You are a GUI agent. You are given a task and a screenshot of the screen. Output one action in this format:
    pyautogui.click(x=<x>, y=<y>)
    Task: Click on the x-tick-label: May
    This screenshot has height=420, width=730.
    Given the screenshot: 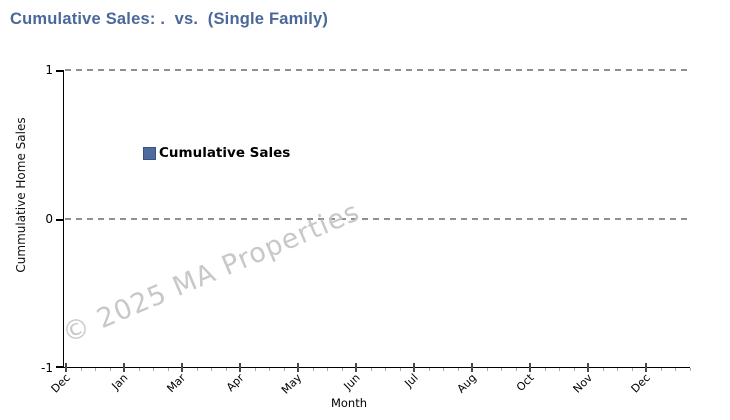 What is the action you would take?
    pyautogui.click(x=292, y=384)
    